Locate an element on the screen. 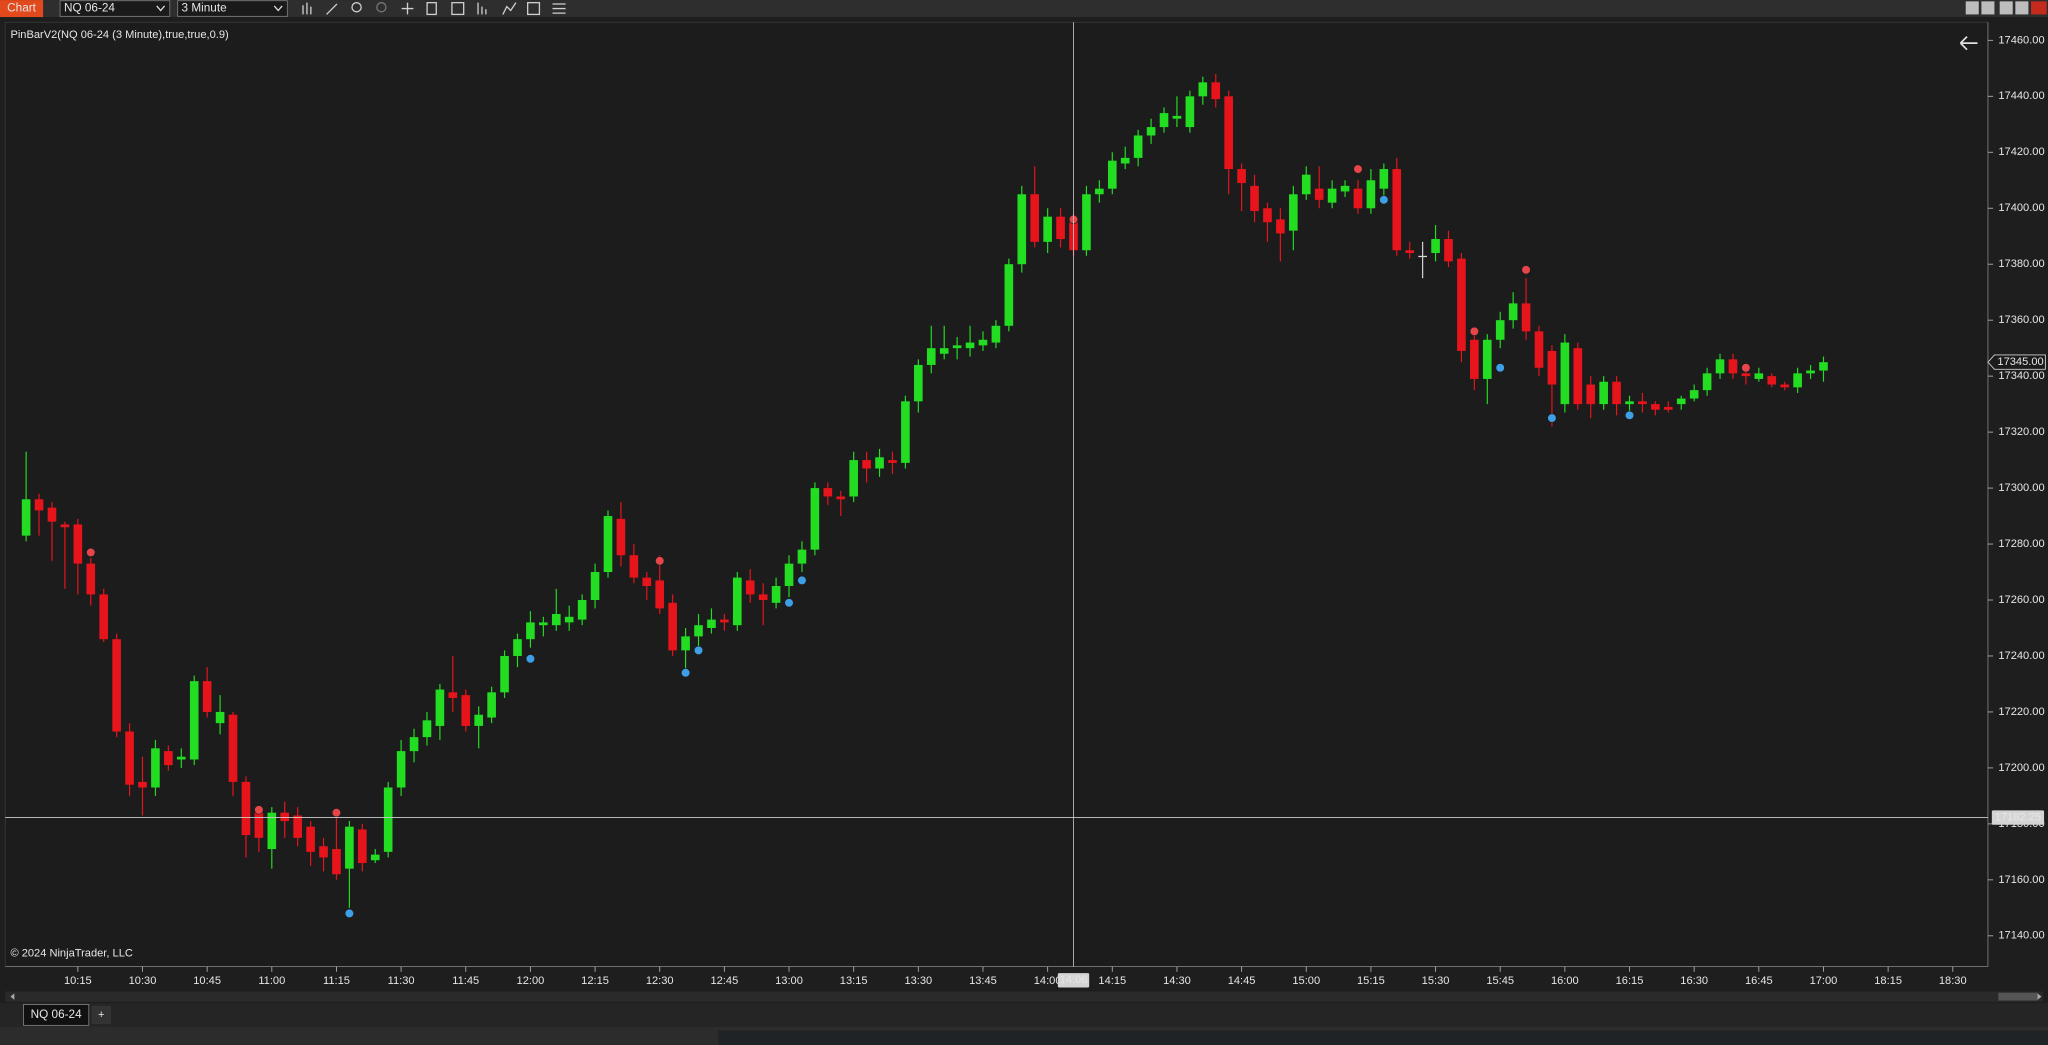  x-tick-label: 18:15 is located at coordinates (1888, 981).